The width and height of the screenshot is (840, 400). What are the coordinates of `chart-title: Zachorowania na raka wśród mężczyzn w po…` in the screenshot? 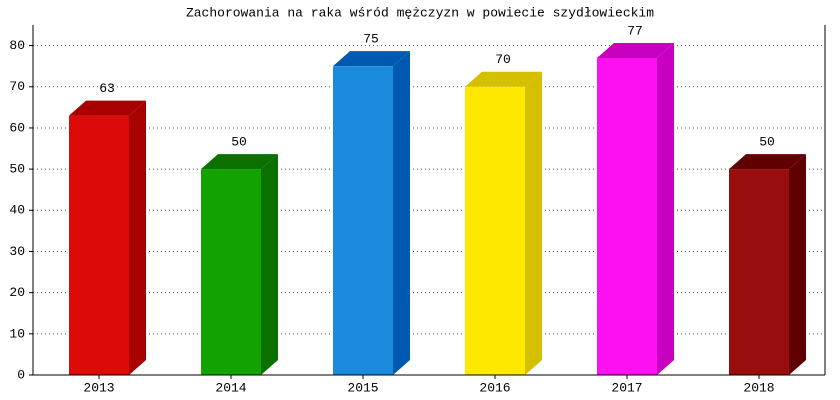 It's located at (420, 12).